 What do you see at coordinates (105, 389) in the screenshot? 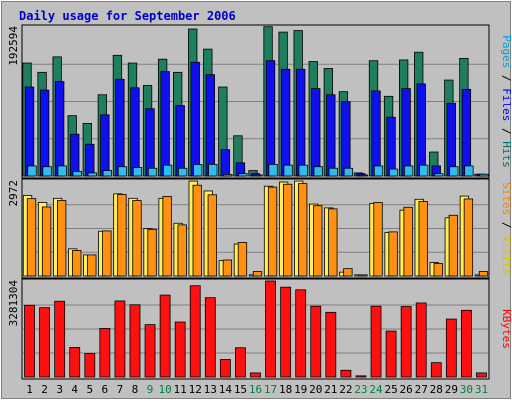
I see `x-tick-label-day-6: 6` at bounding box center [105, 389].